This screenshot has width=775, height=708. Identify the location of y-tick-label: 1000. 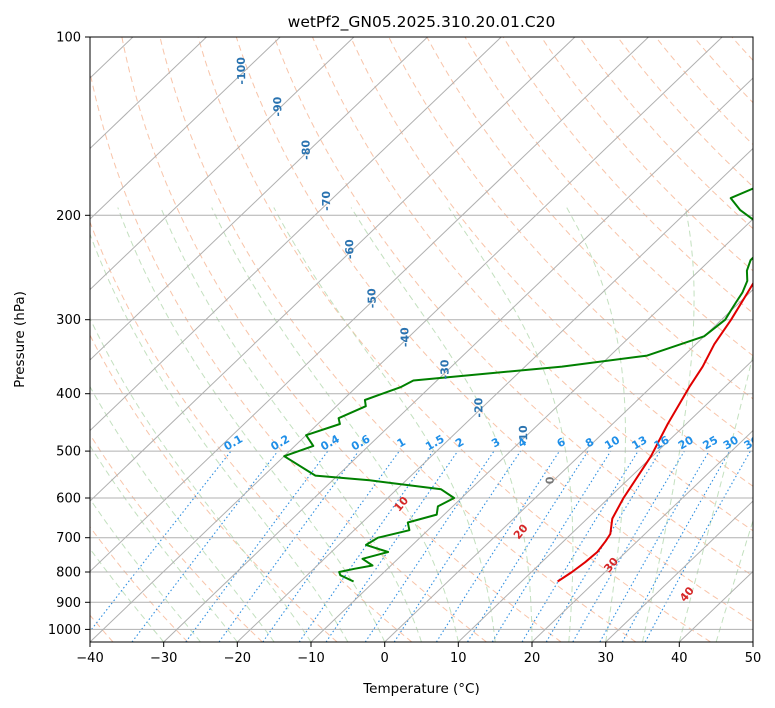
(64, 630).